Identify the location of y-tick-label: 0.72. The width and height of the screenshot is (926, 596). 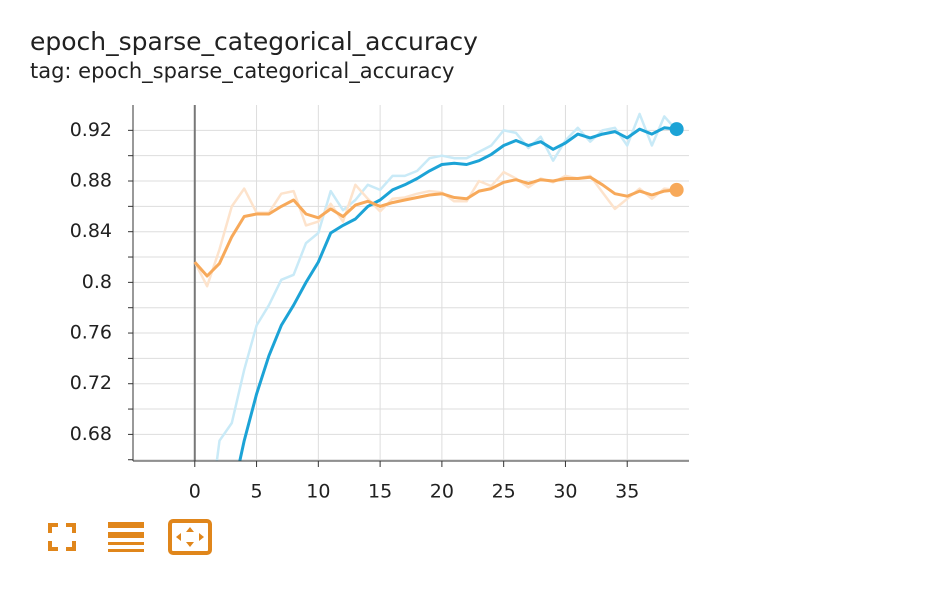
(91, 383).